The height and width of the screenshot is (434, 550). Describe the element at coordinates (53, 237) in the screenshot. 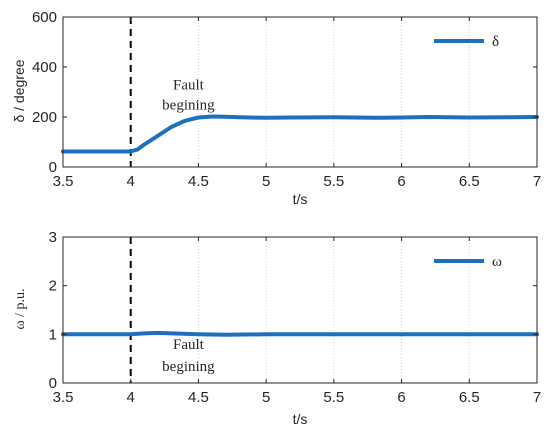

I see `omega-ytick-label: 3` at that location.